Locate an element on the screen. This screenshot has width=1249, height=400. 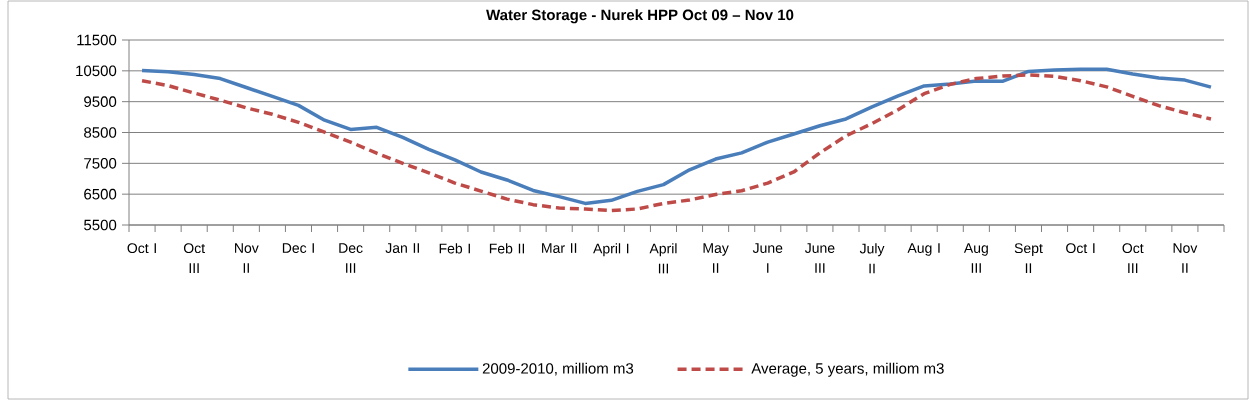
y-tick-label: 7500 is located at coordinates (100, 163).